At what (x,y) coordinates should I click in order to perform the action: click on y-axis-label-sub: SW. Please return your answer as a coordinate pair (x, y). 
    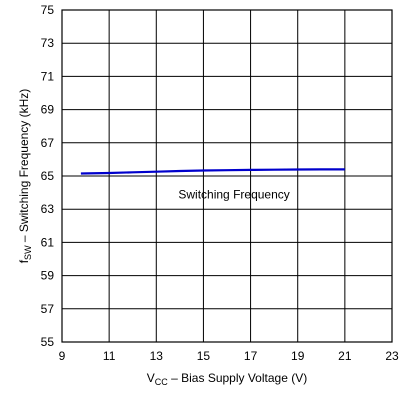
    Looking at the image, I should click on (28, 252).